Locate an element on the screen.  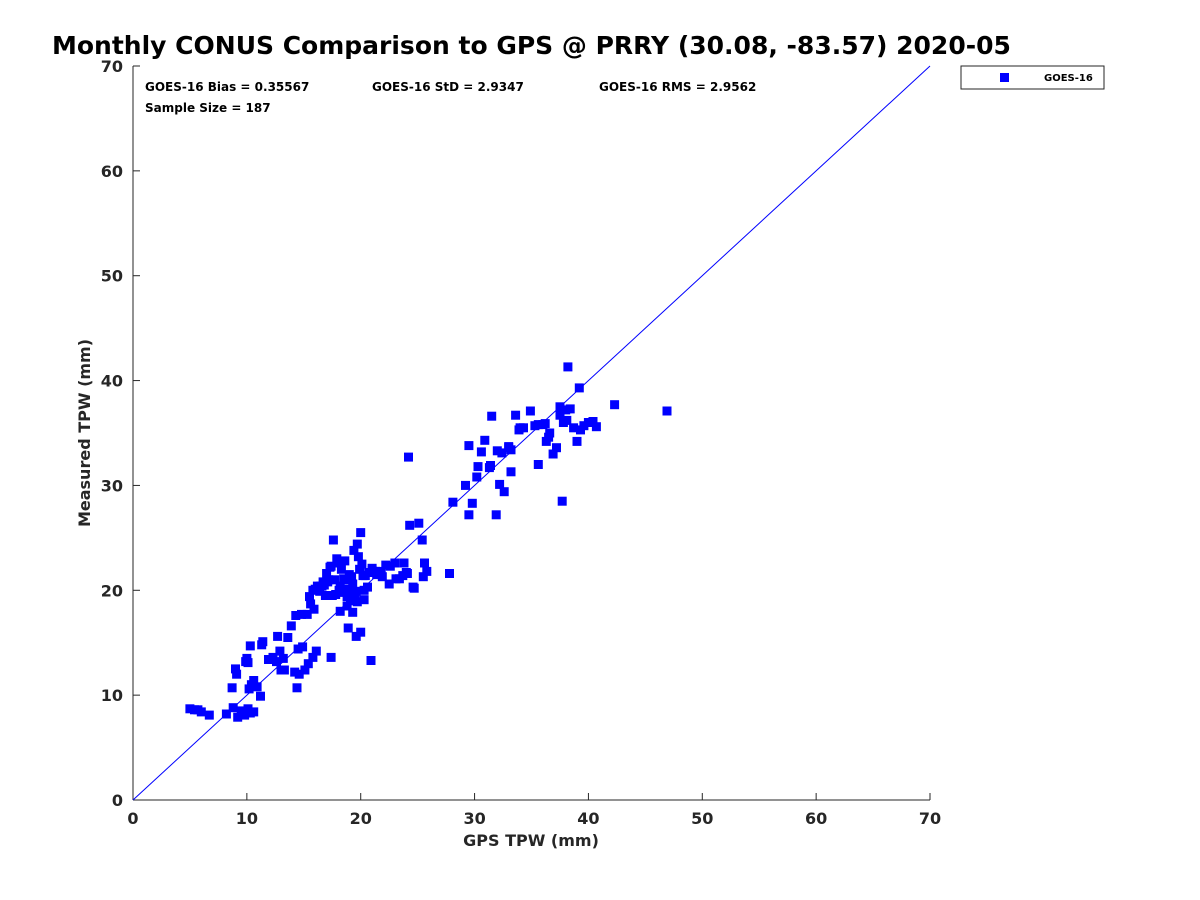
y-tick-label: 0 is located at coordinates (117, 800).